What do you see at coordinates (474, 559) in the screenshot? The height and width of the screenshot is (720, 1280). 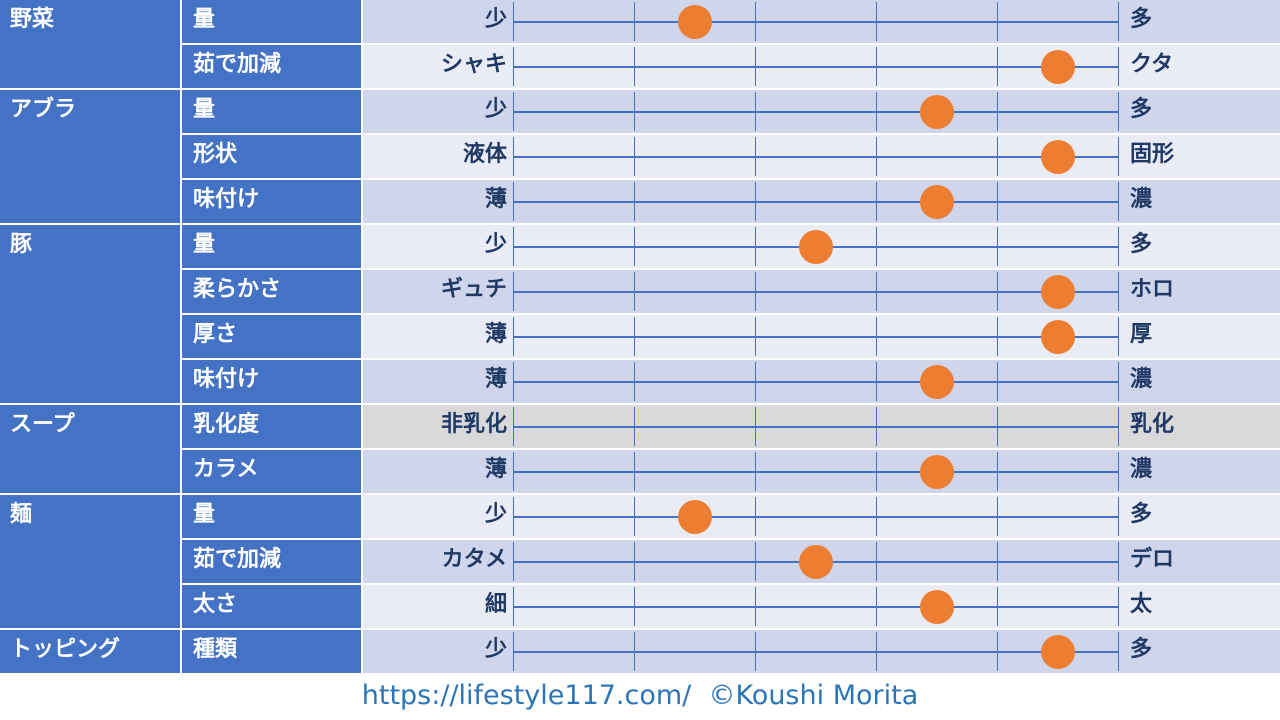 I see `scale-min-label: カタメ` at bounding box center [474, 559].